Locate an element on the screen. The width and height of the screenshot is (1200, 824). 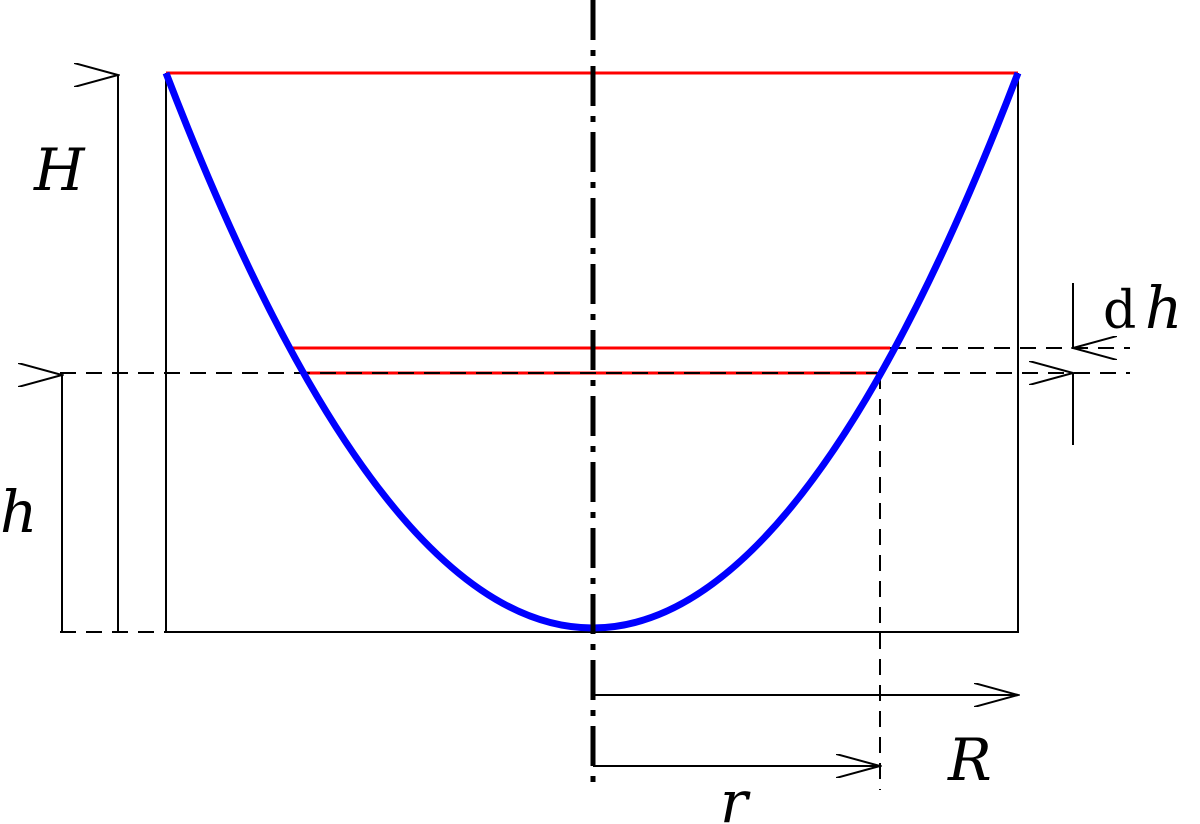
label-dh-d: d is located at coordinates (1119, 311).